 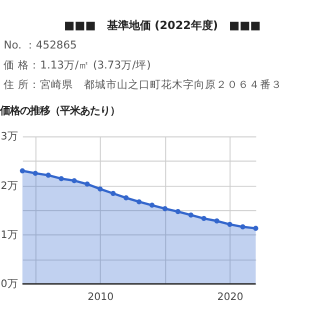 What do you see at coordinates (143, 84) in the screenshot?
I see `text: 住 所：宮崎県 都城市山之口町花木字向原２０６４番３` at bounding box center [143, 84].